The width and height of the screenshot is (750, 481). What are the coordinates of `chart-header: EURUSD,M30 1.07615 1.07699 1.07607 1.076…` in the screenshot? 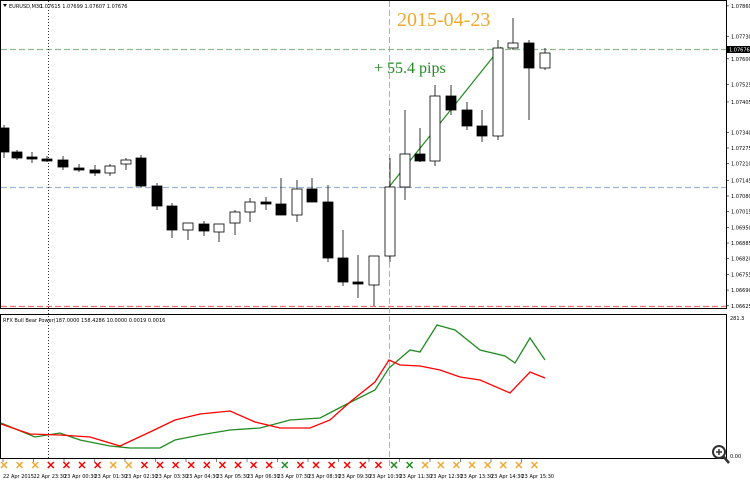 It's located at (65, 7).